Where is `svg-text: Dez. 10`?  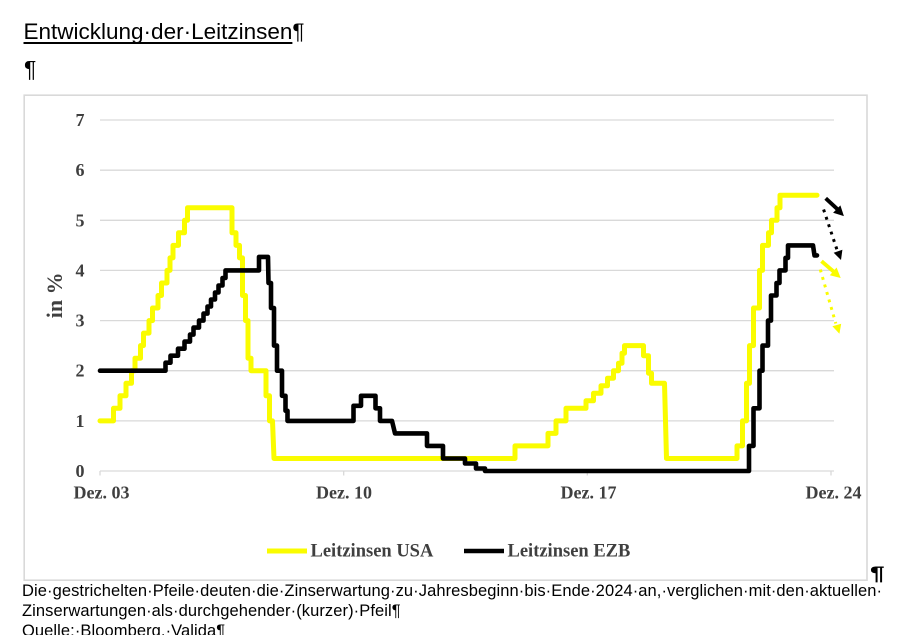
svg-text: Dez. 10 is located at coordinates (344, 493).